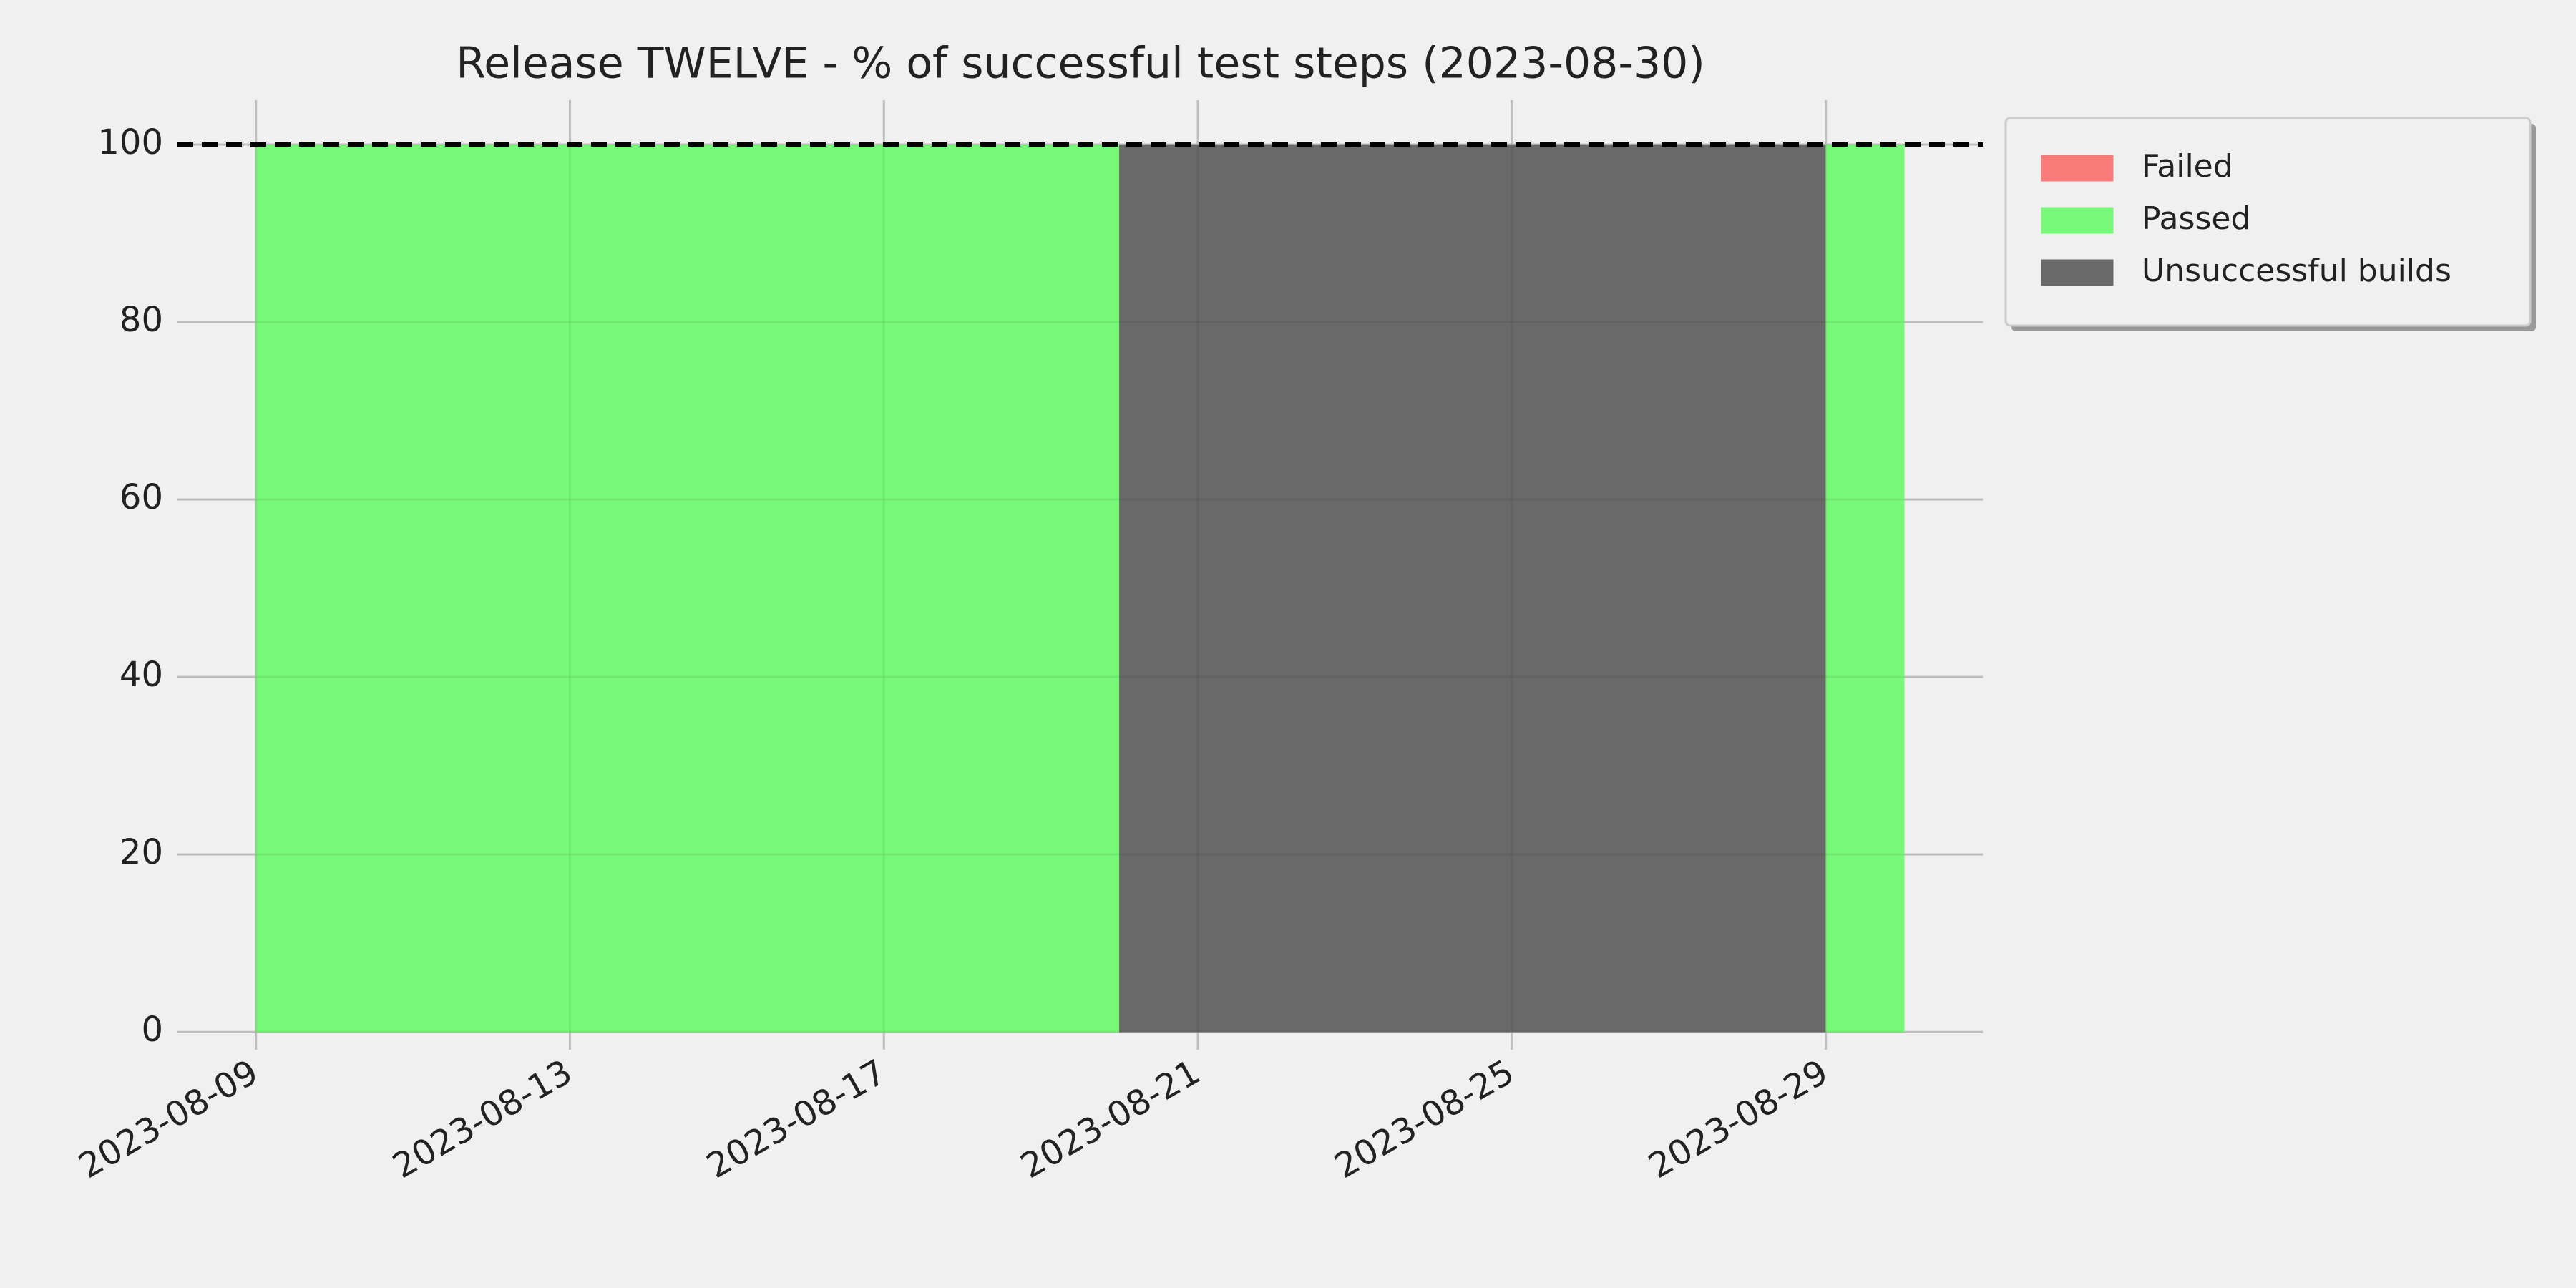 This screenshot has width=2576, height=1288. What do you see at coordinates (141, 852) in the screenshot?
I see `y-tick-label: 20` at bounding box center [141, 852].